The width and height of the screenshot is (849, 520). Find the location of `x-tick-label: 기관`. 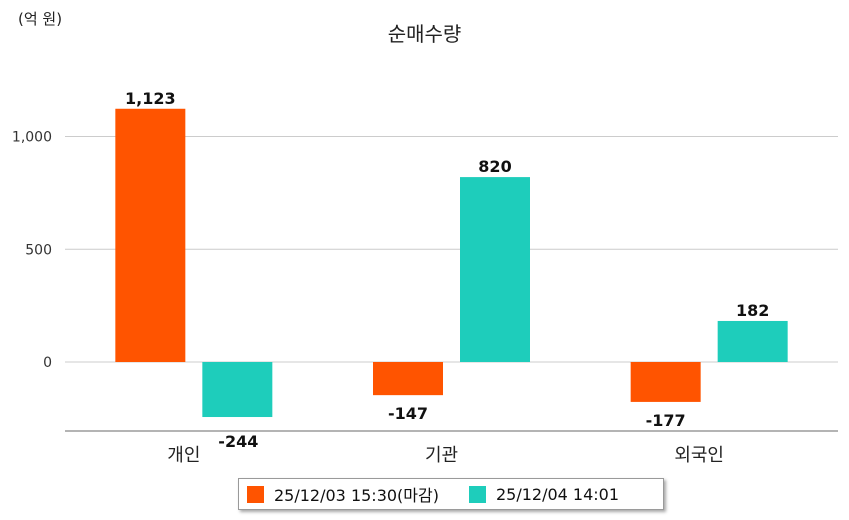

x-tick-label: 기관 is located at coordinates (441, 455).